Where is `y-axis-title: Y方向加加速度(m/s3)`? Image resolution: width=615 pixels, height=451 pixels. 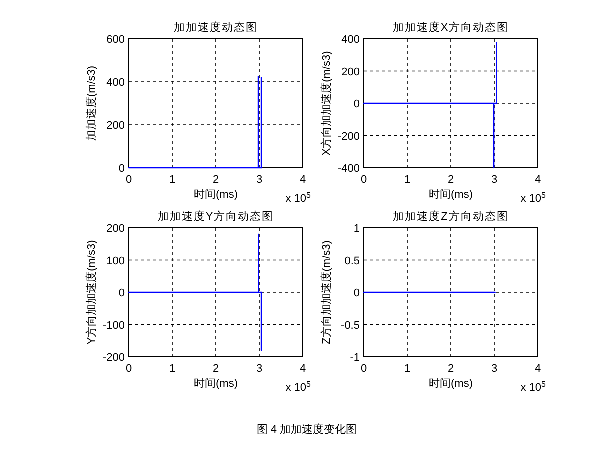
y-axis-title: Y方向加加速度(m/s3) is located at coordinates (91, 292).